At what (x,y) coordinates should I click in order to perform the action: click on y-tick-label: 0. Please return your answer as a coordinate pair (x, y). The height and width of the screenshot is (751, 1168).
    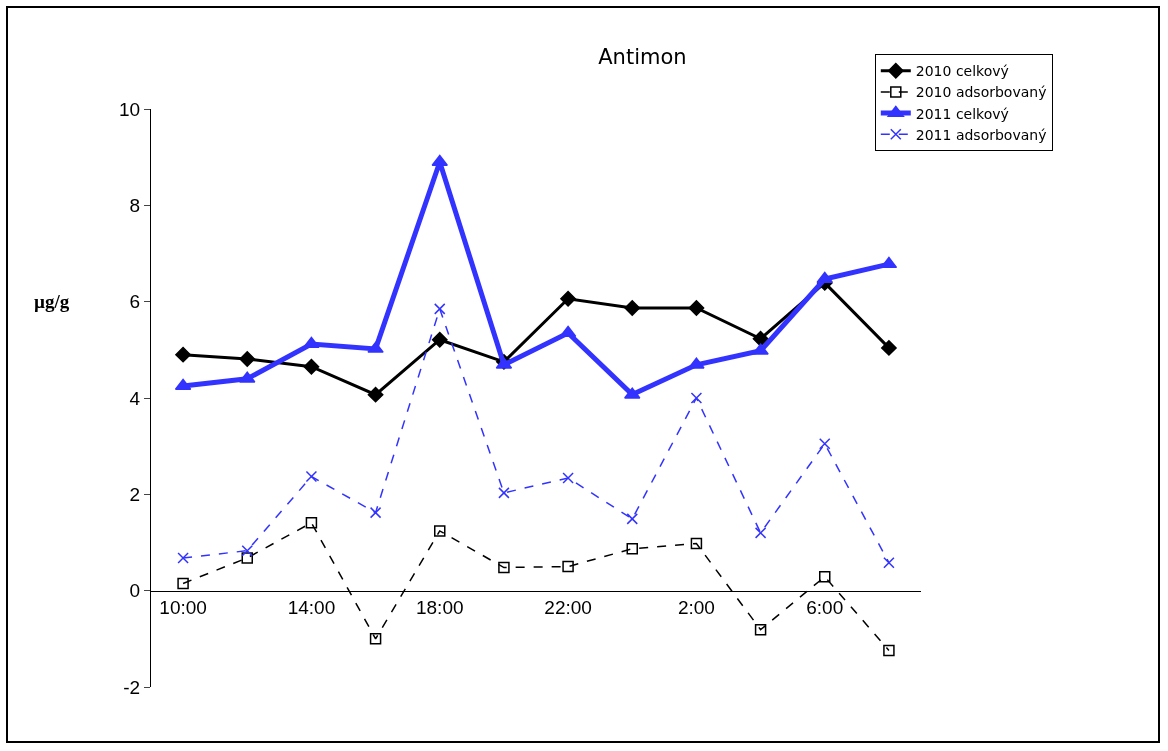
    Looking at the image, I should click on (135, 591).